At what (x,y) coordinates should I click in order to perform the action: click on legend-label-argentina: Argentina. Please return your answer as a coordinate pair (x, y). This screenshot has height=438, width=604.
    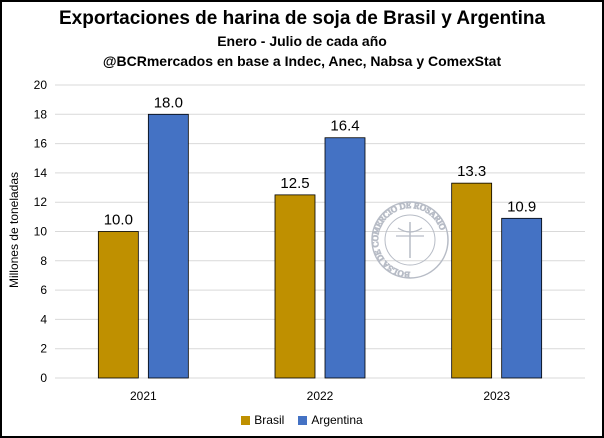
    Looking at the image, I should click on (337, 420).